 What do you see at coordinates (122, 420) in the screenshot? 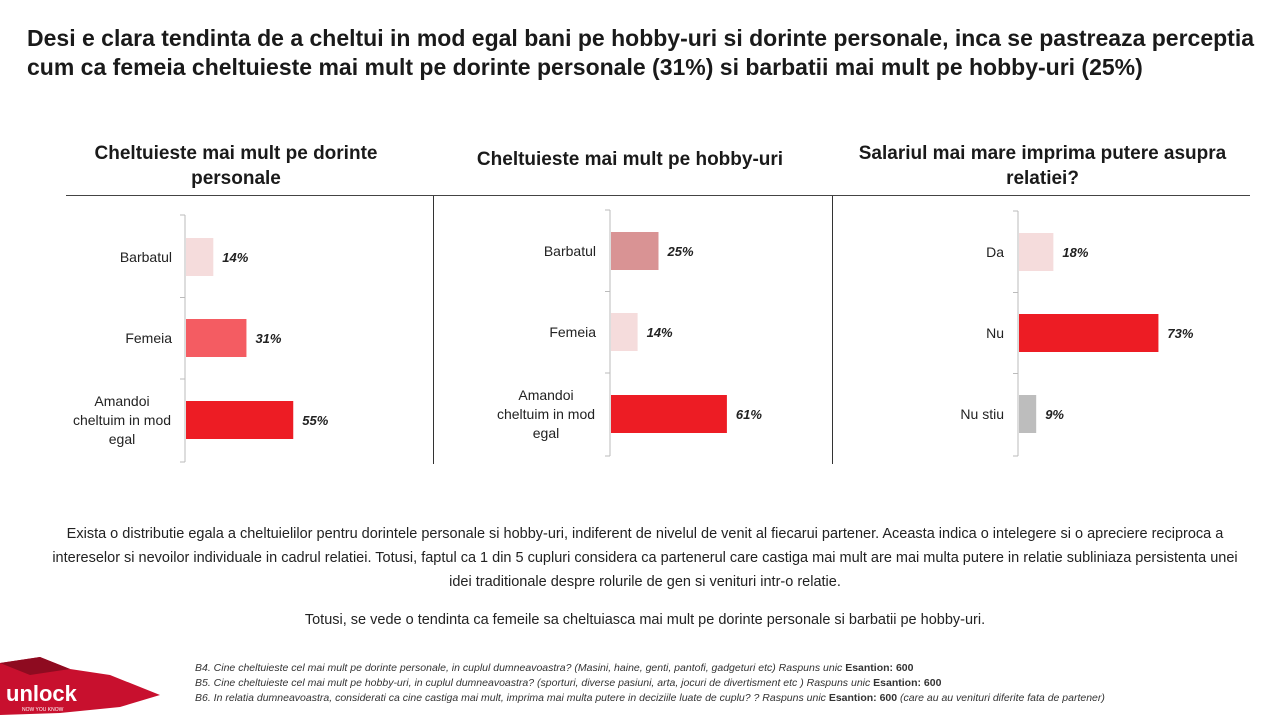
I see `category-label-0-2: Amandoi cheltuim in mod egal` at bounding box center [122, 420].